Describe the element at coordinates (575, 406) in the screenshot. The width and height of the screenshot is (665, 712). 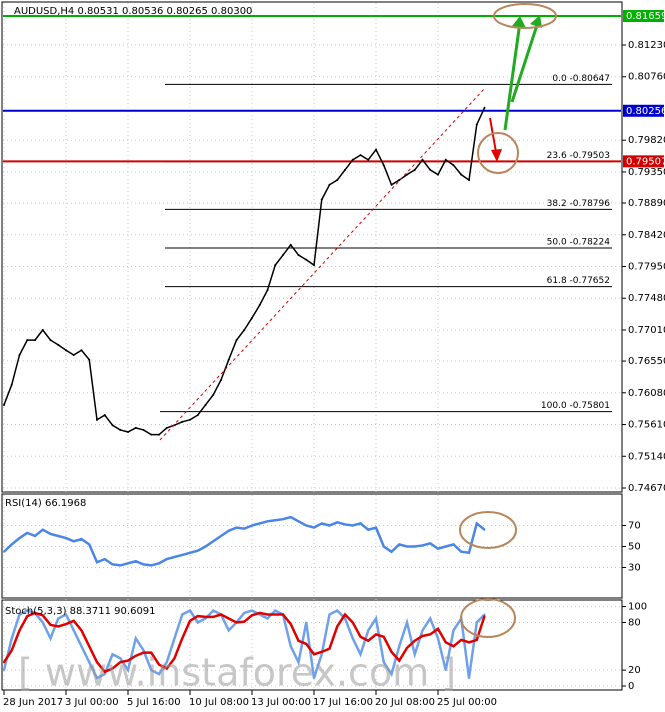
I see `fib-label: 100.0 -0.75801` at that location.